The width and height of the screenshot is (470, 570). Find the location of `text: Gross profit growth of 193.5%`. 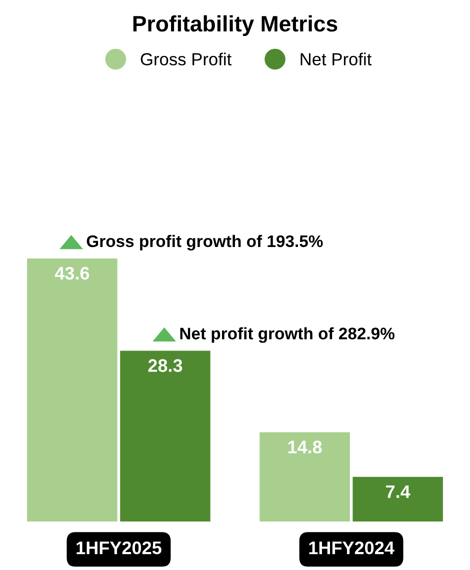

text: Gross profit growth of 193.5% is located at coordinates (204, 242).